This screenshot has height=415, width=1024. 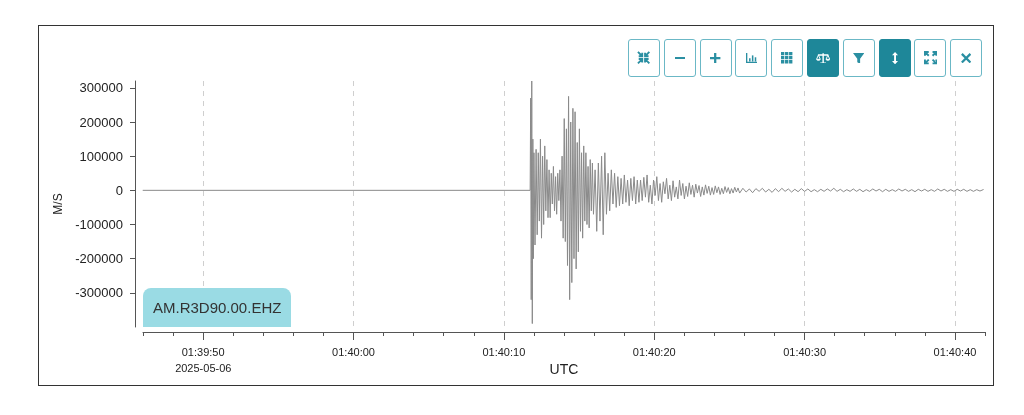 I want to click on text: 2025-05-06, so click(x=203, y=368).